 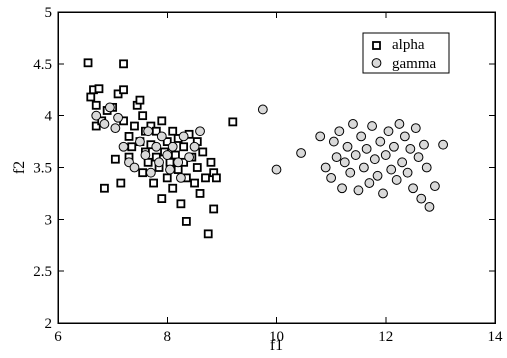 What do you see at coordinates (496, 337) in the screenshot?
I see `x-tick-label: 14` at bounding box center [496, 337].